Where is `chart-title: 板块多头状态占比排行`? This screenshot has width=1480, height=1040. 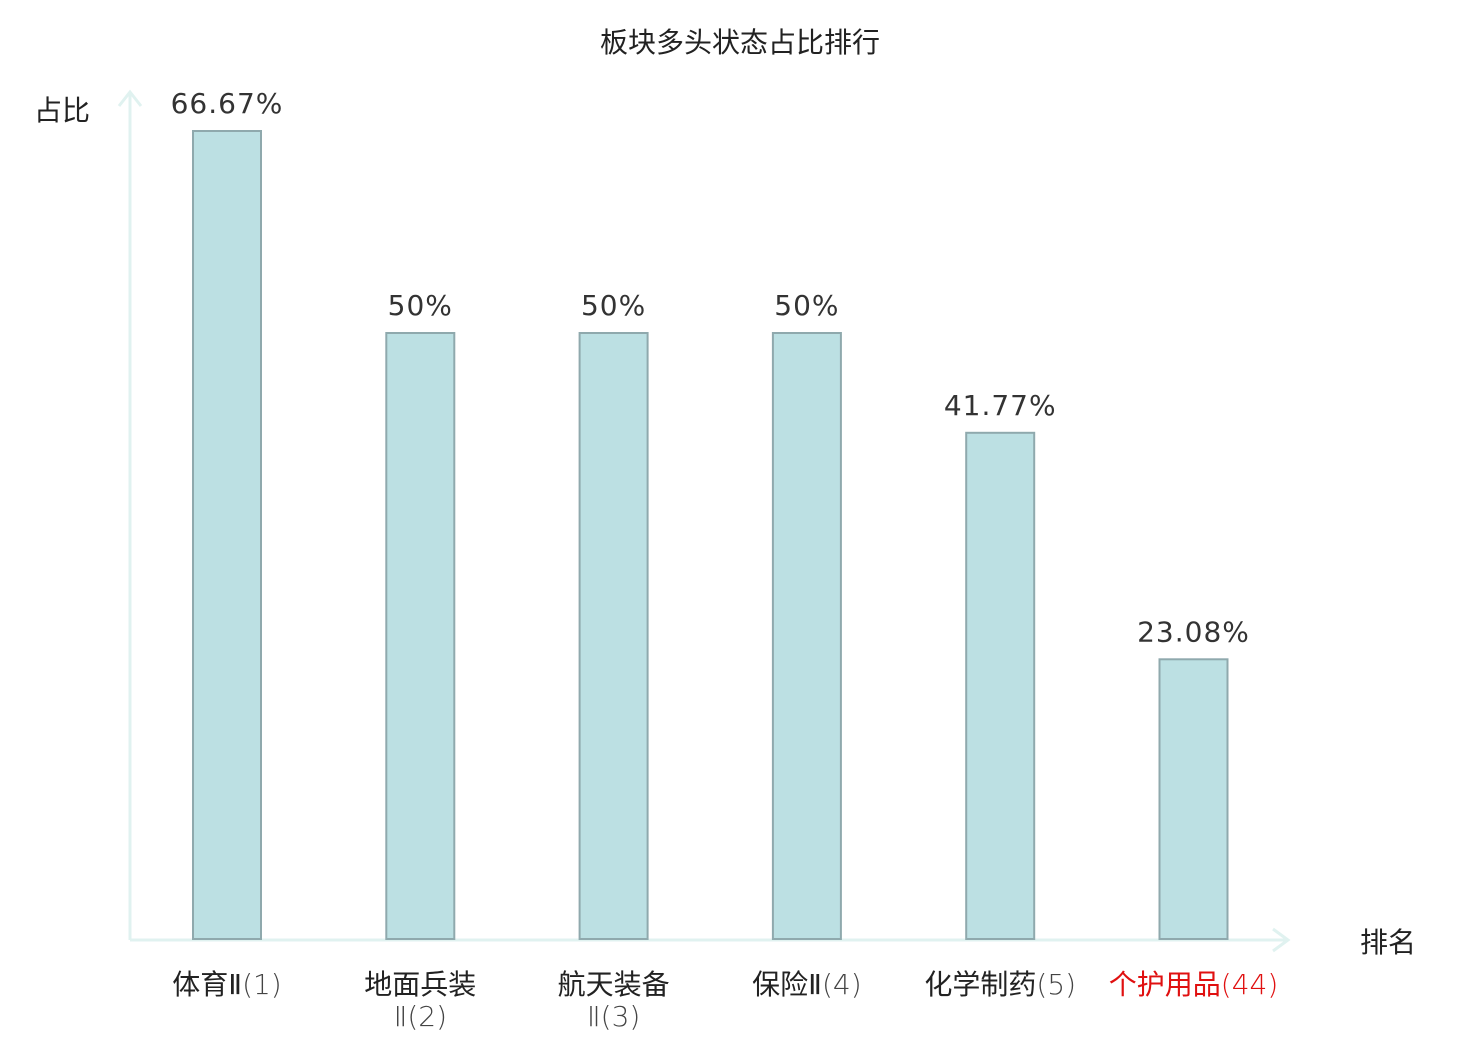 chart-title: 板块多头状态占比排行 is located at coordinates (740, 42).